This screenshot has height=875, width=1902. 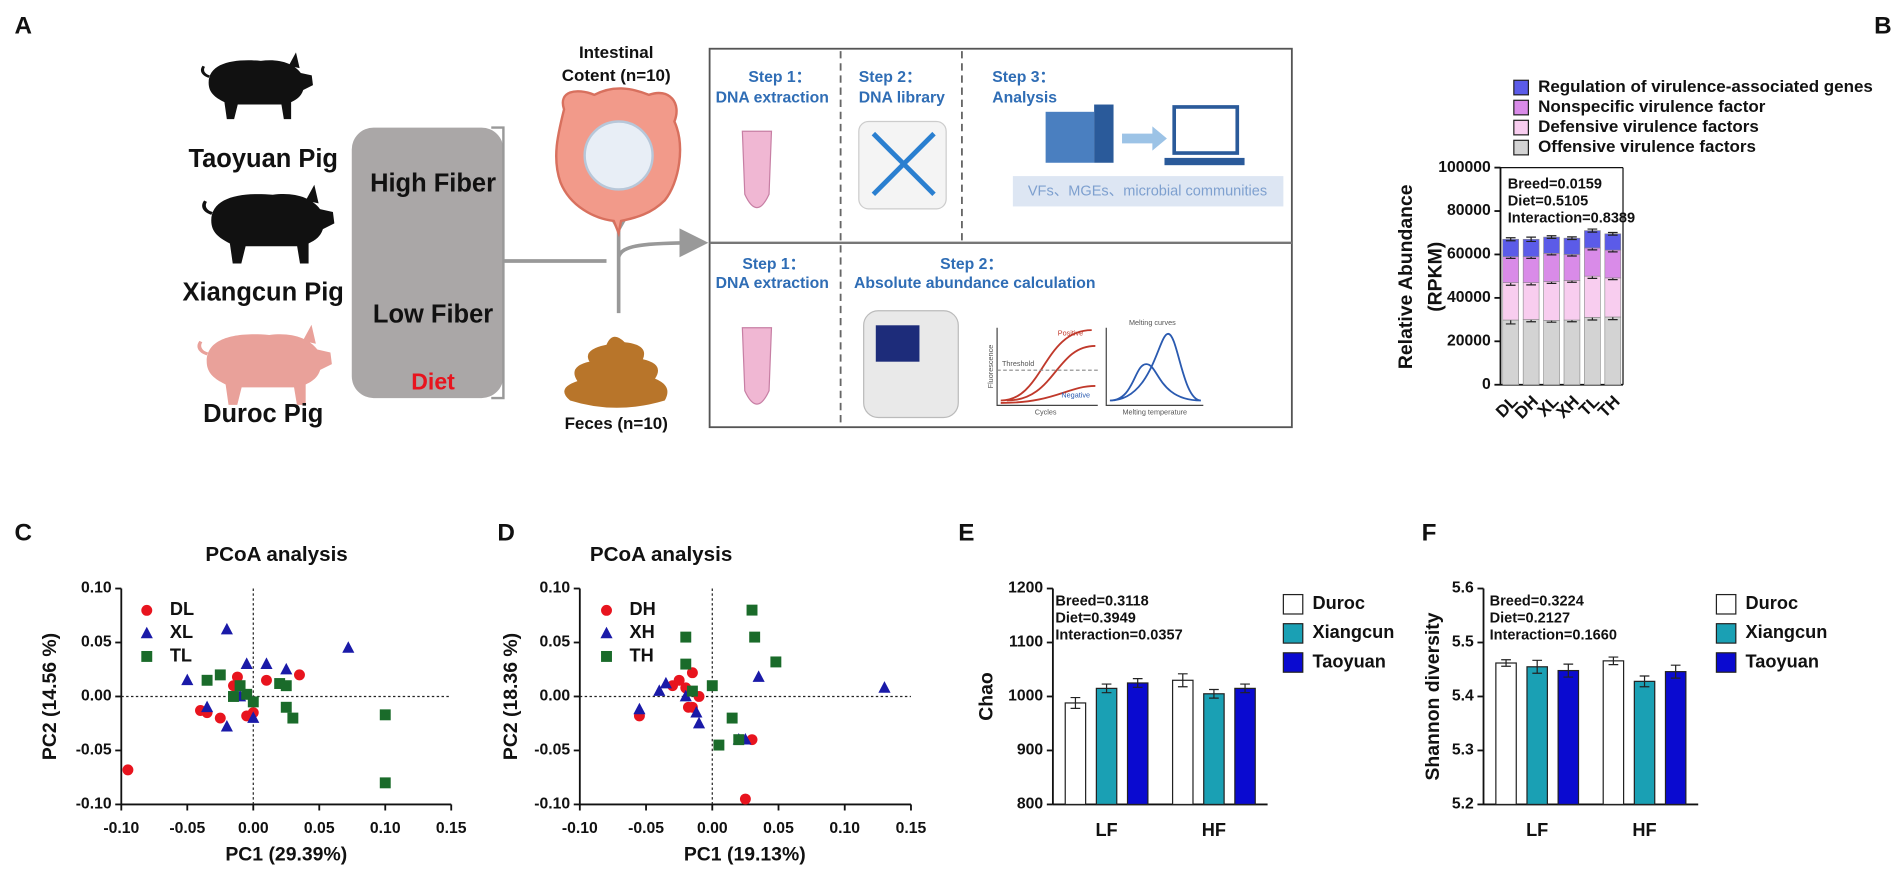 I want to click on x-tick-label: -0.10, so click(x=580, y=828).